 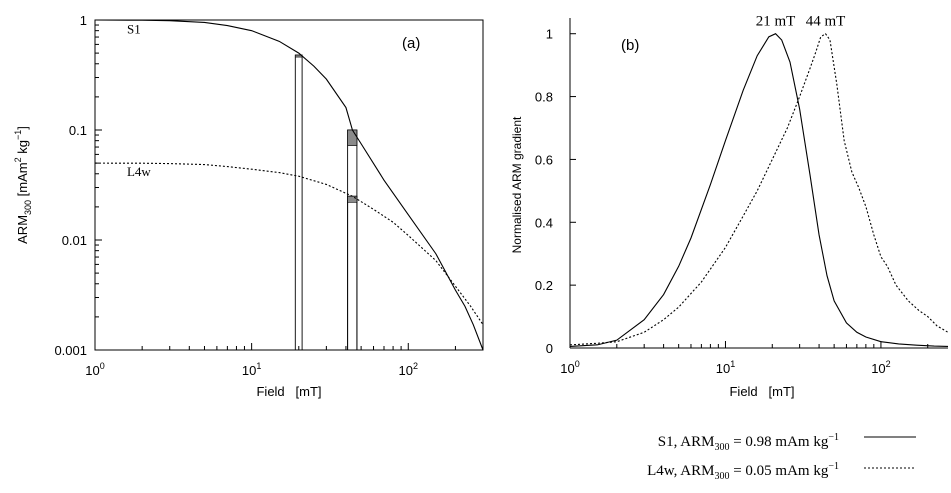 What do you see at coordinates (288, 391) in the screenshot?
I see `x-axis-label-a: Field [mT]` at bounding box center [288, 391].